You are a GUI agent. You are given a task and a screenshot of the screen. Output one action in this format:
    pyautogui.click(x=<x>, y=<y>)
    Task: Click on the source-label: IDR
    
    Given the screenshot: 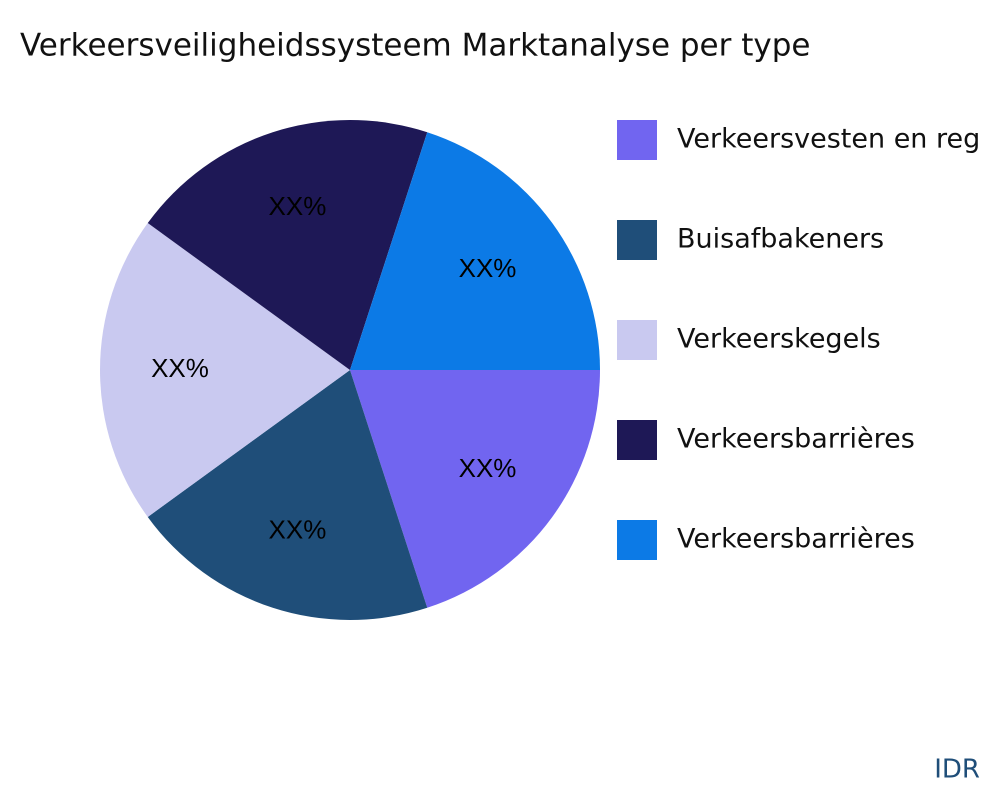 What is the action you would take?
    pyautogui.click(x=957, y=770)
    